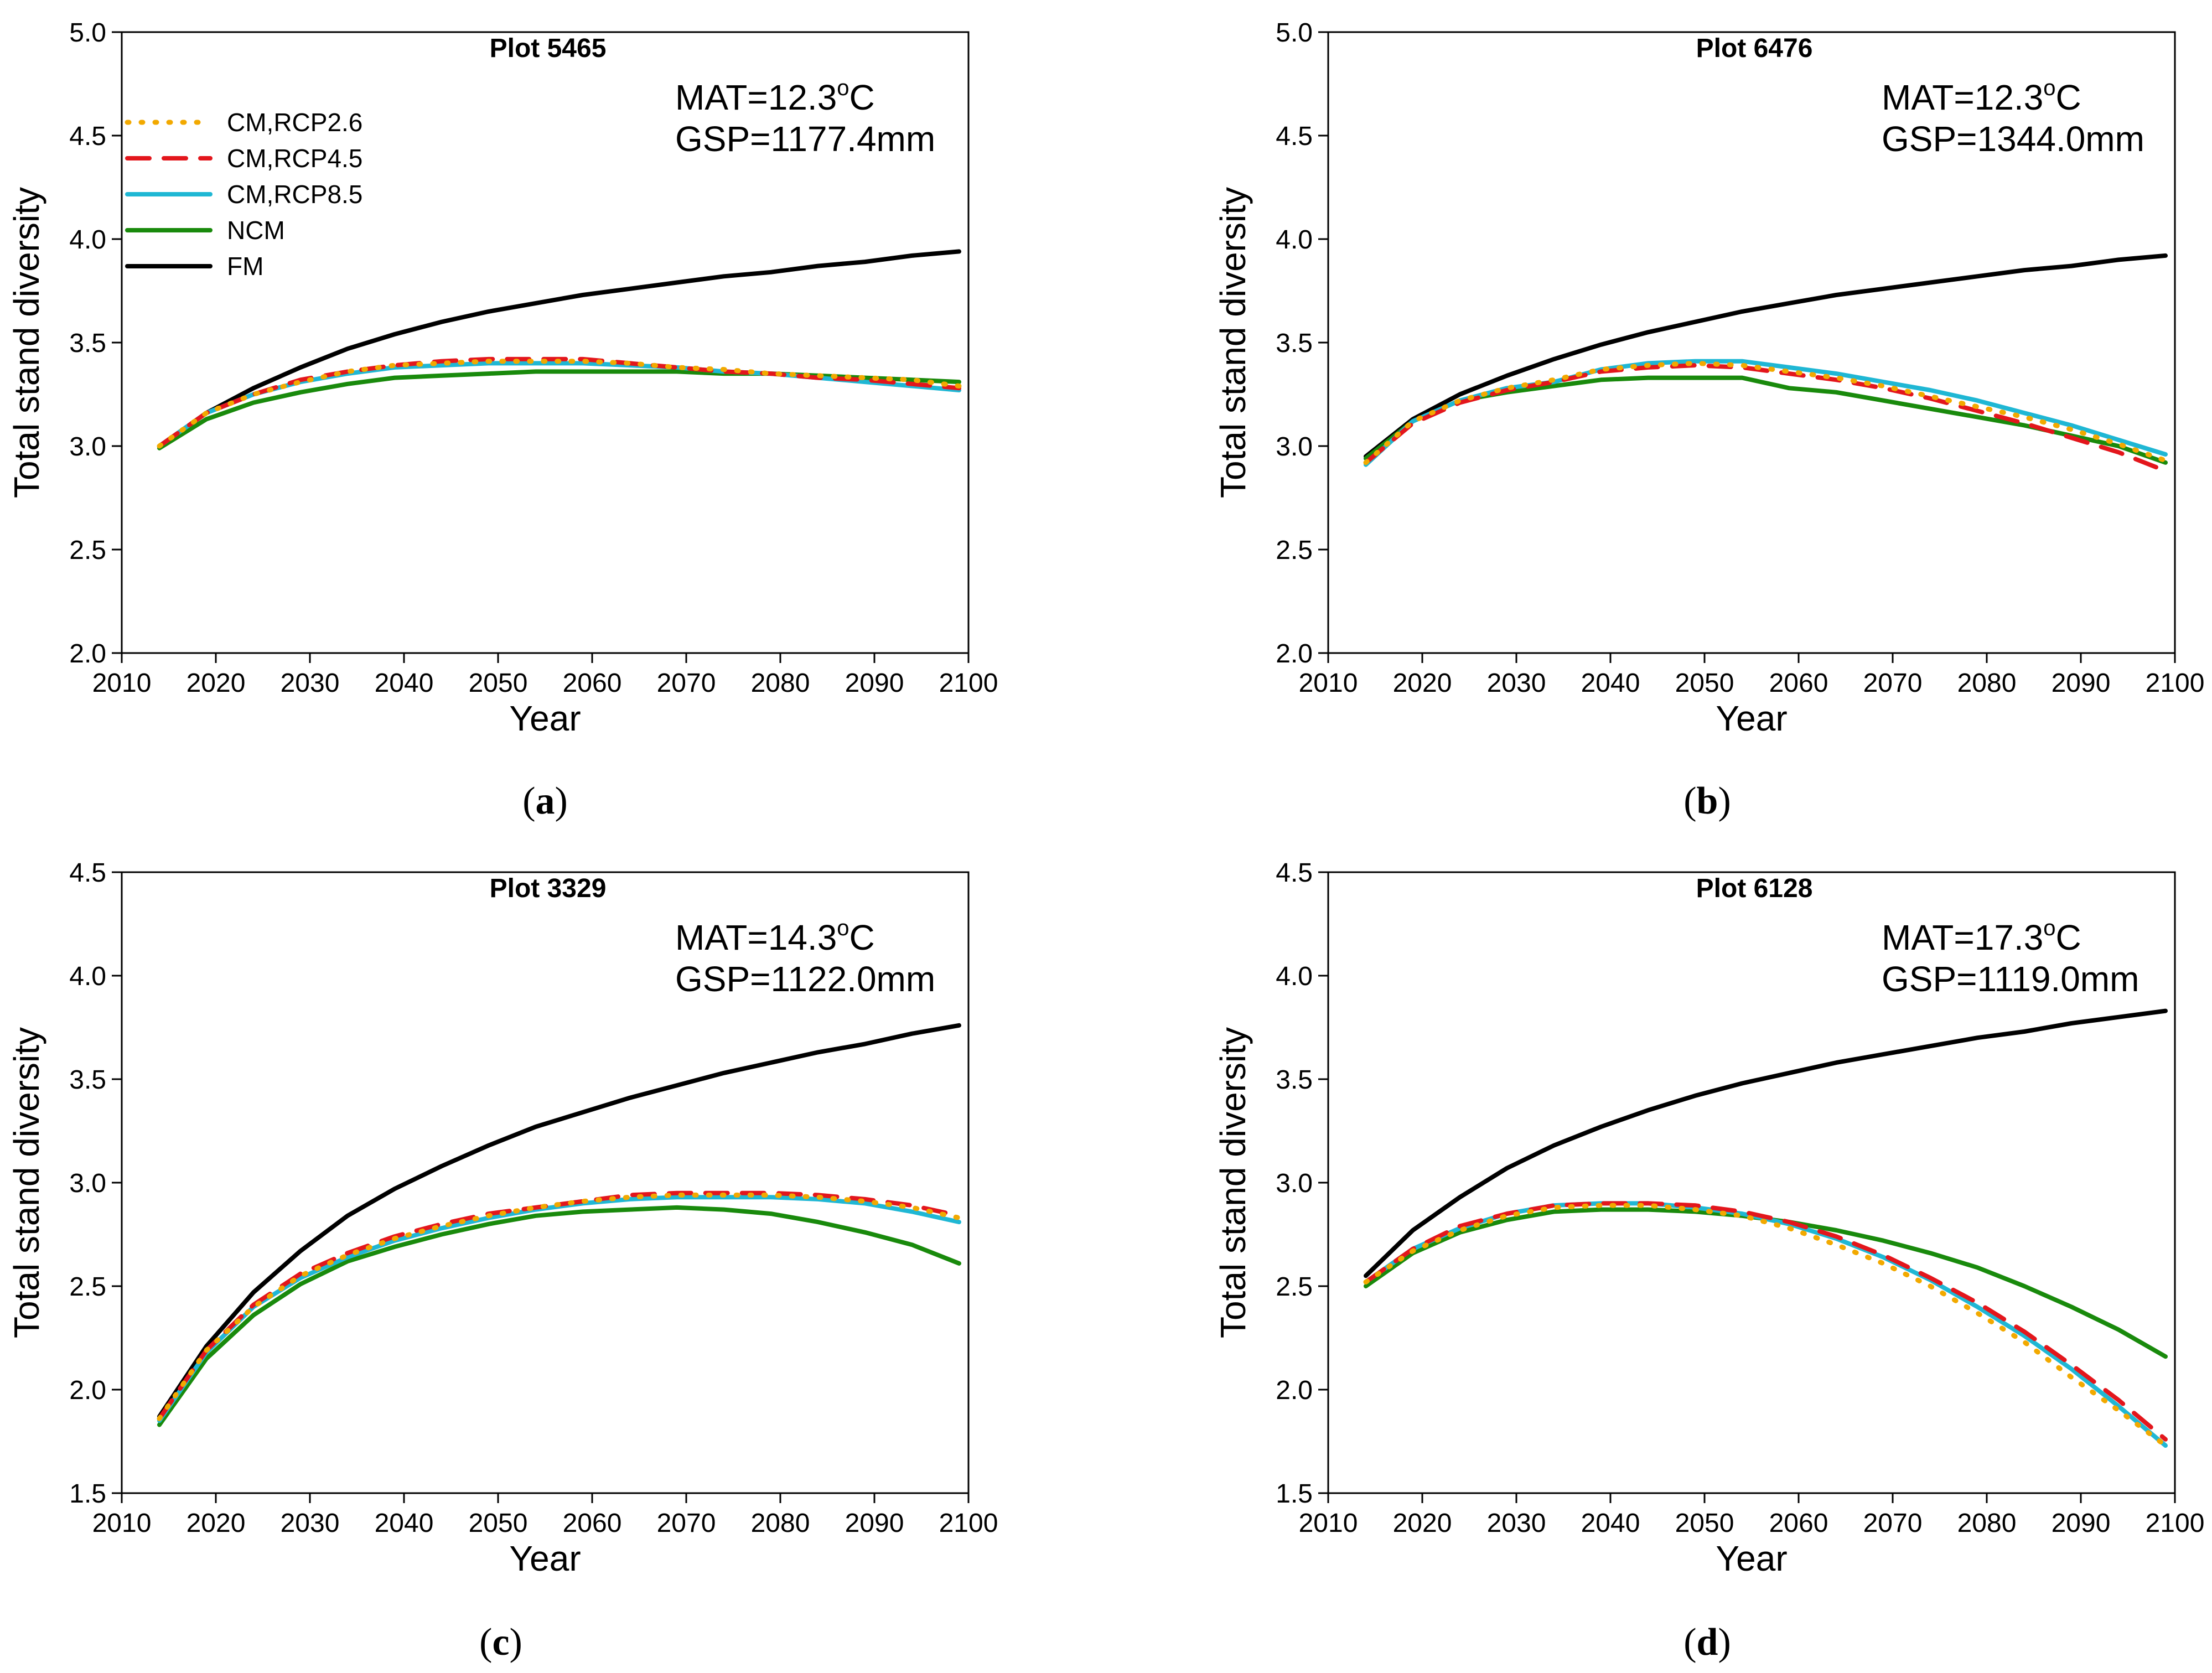 This screenshot has height=1673, width=2212. I want to click on plot-title: Plot 6476, so click(1754, 48).